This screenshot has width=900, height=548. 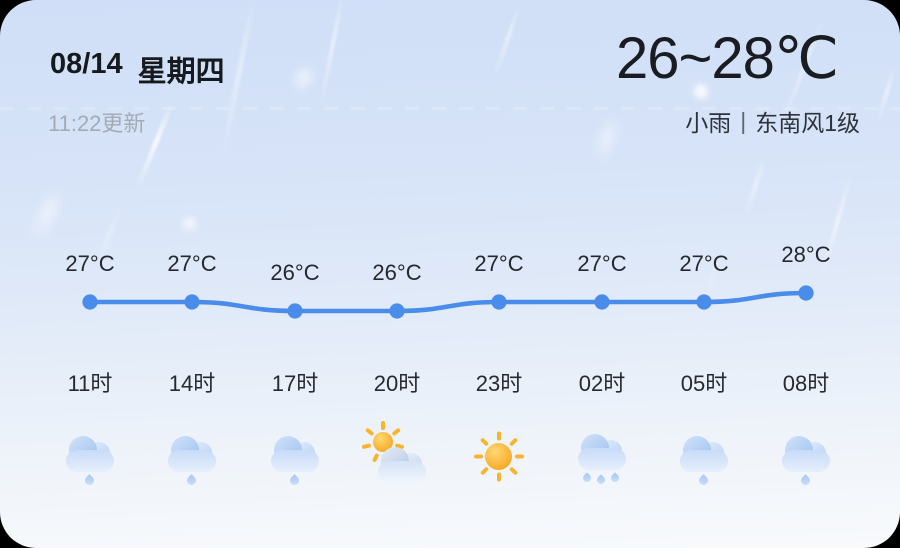 What do you see at coordinates (90, 383) in the screenshot?
I see `hour-label: 11时` at bounding box center [90, 383].